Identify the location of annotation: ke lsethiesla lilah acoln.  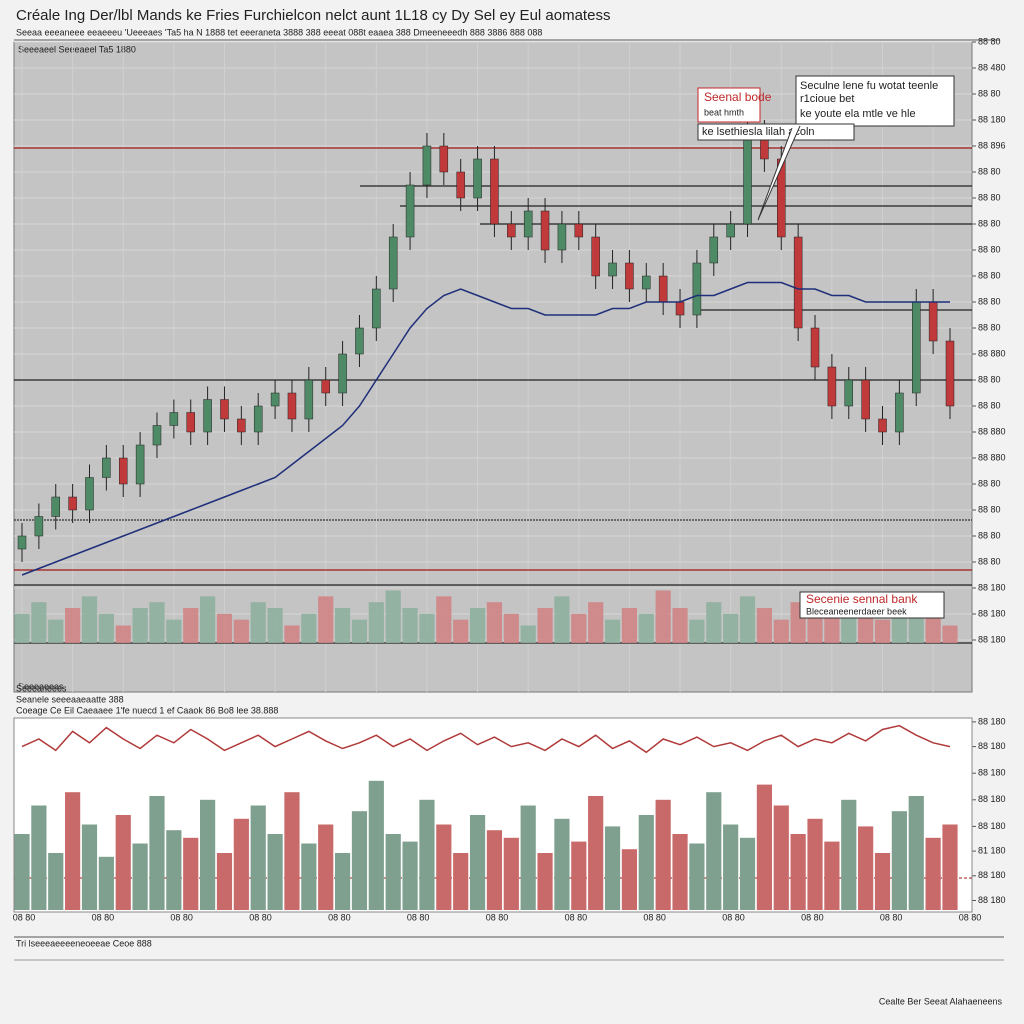
(758, 132).